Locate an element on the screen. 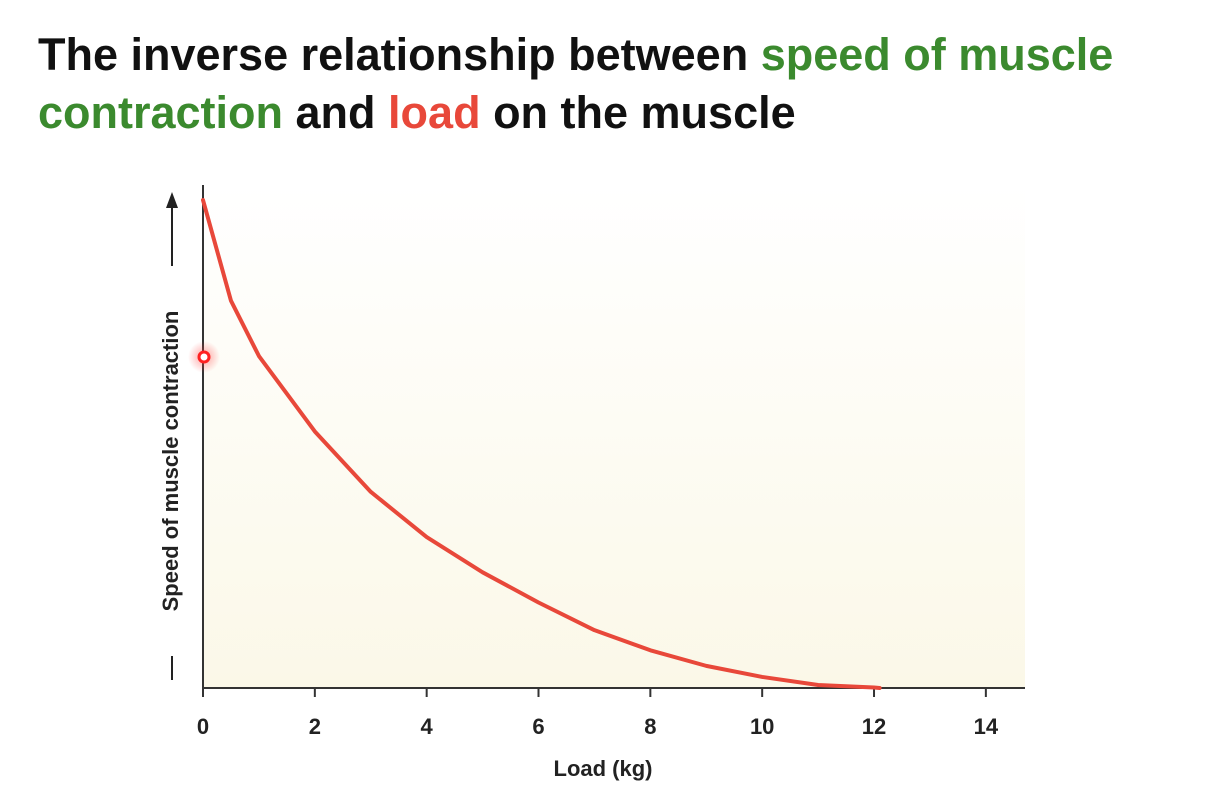  y-arrow-head is located at coordinates (172, 200).